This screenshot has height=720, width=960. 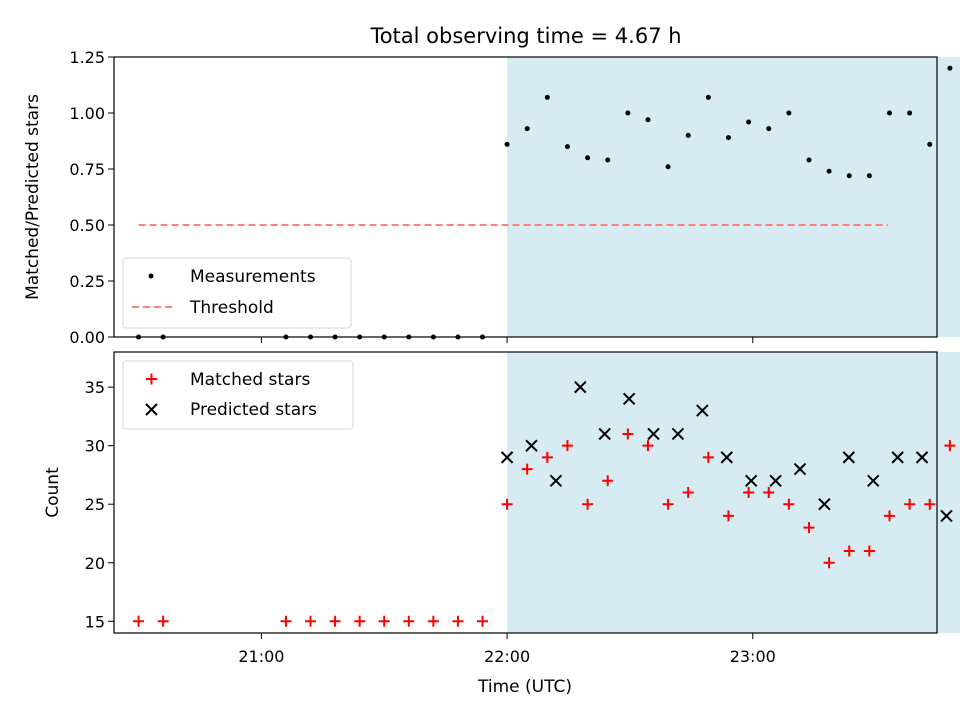 I want to click on top-legend: Measurements Threshold, so click(x=237, y=293).